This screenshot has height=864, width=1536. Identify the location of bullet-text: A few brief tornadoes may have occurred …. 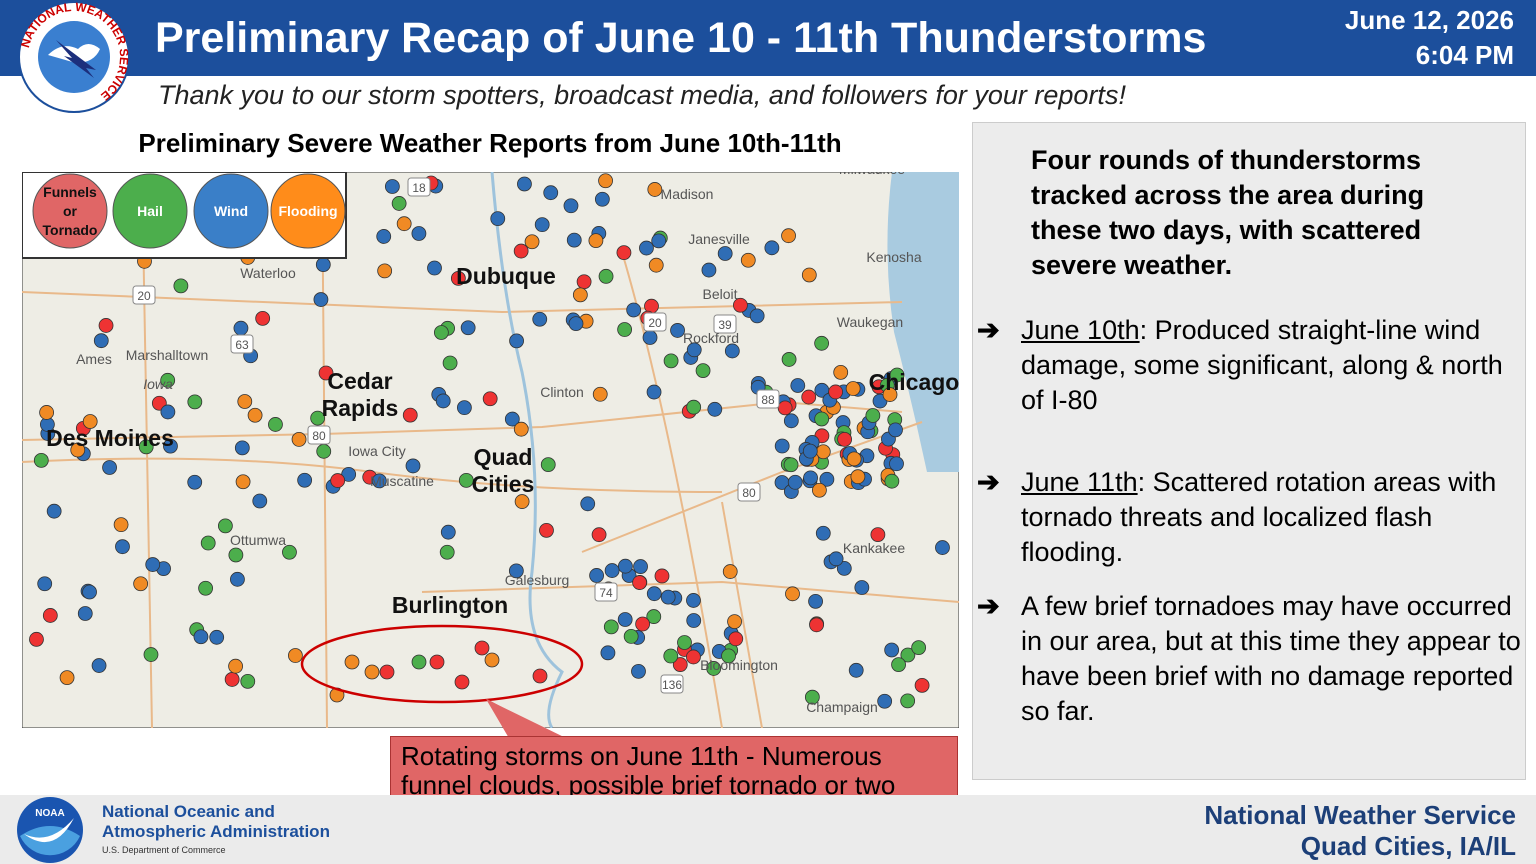
(1271, 658).